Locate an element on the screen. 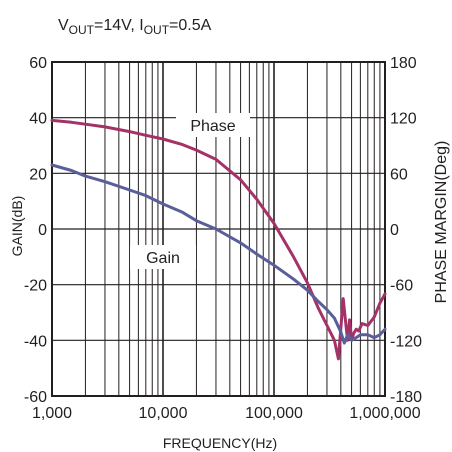 This screenshot has width=452, height=452. x-axis-label: FREQUENCY(Hz) is located at coordinates (220, 443).